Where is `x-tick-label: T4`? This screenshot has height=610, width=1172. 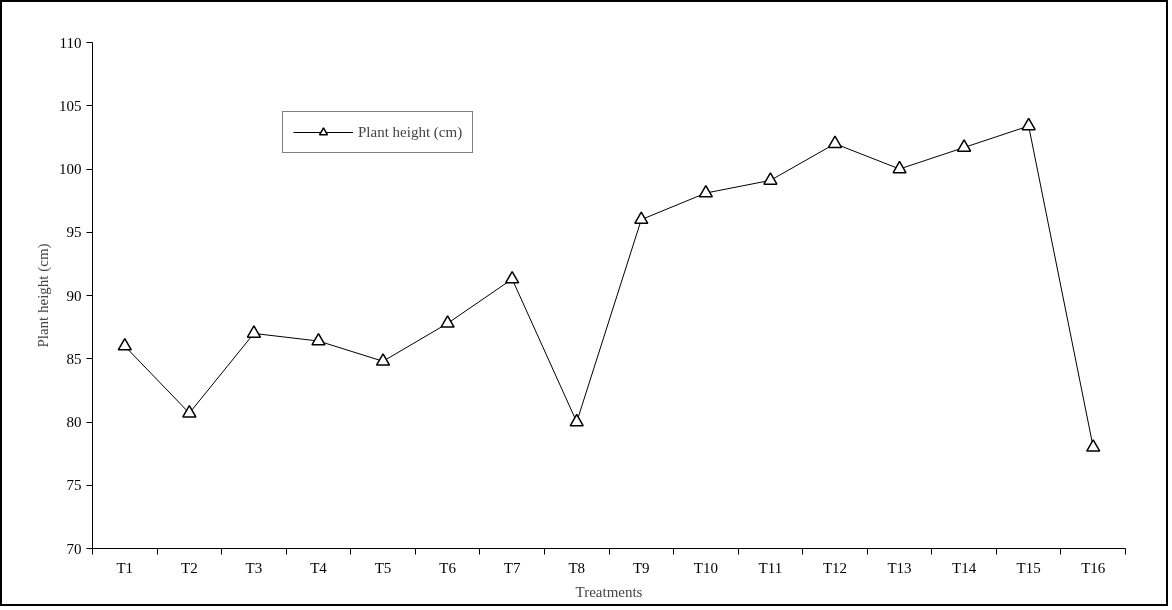
x-tick-label: T4 is located at coordinates (319, 567).